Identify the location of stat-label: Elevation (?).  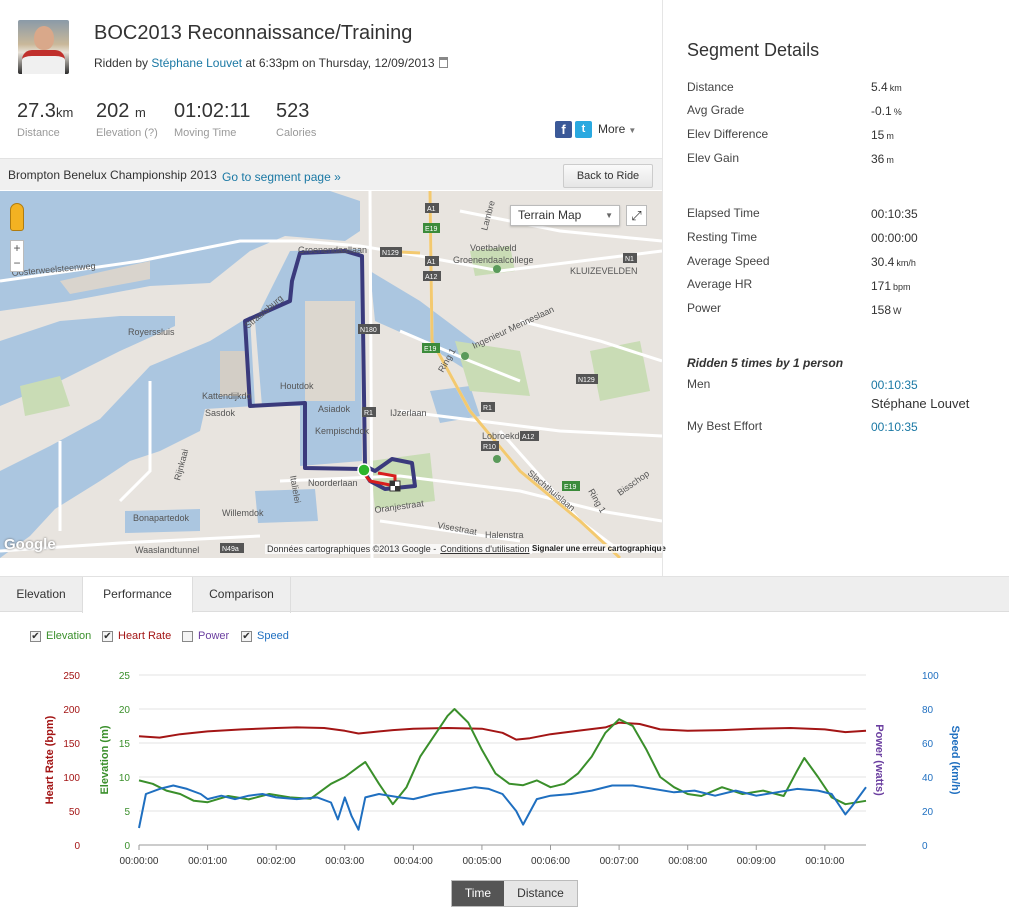
(127, 133).